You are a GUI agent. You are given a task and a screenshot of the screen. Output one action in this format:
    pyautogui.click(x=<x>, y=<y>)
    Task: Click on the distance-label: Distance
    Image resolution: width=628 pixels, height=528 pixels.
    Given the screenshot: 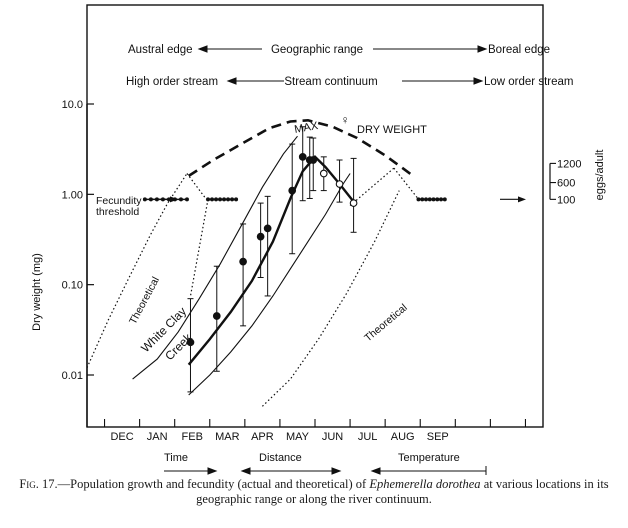 What is the action you would take?
    pyautogui.click(x=280, y=458)
    